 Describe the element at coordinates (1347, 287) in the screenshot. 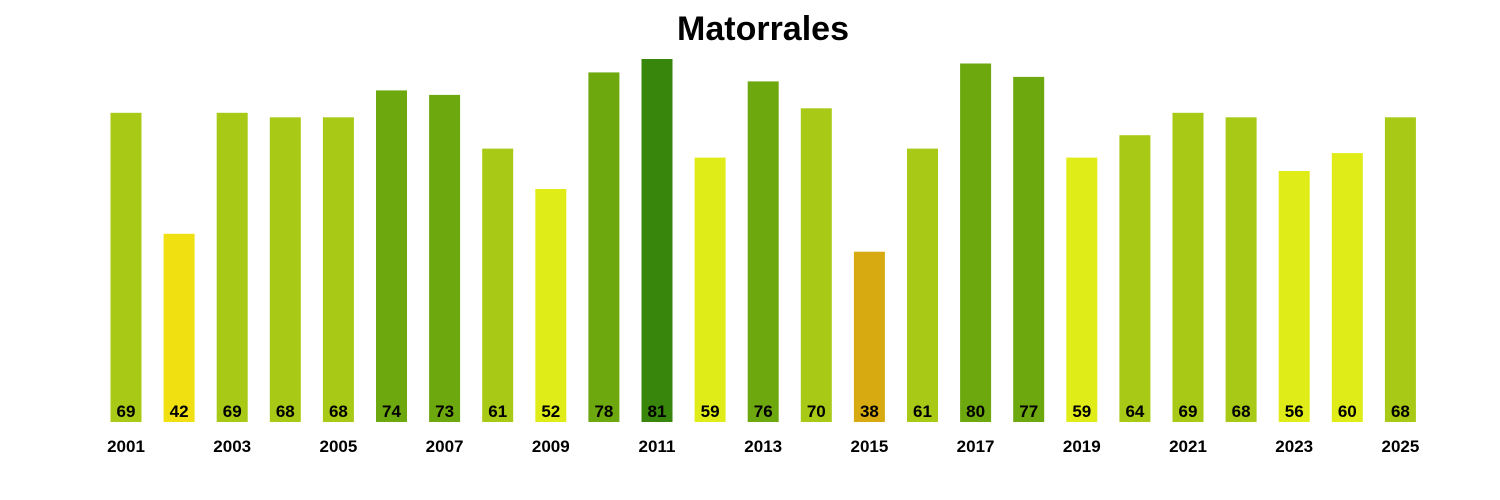

I see `bar-2024` at that location.